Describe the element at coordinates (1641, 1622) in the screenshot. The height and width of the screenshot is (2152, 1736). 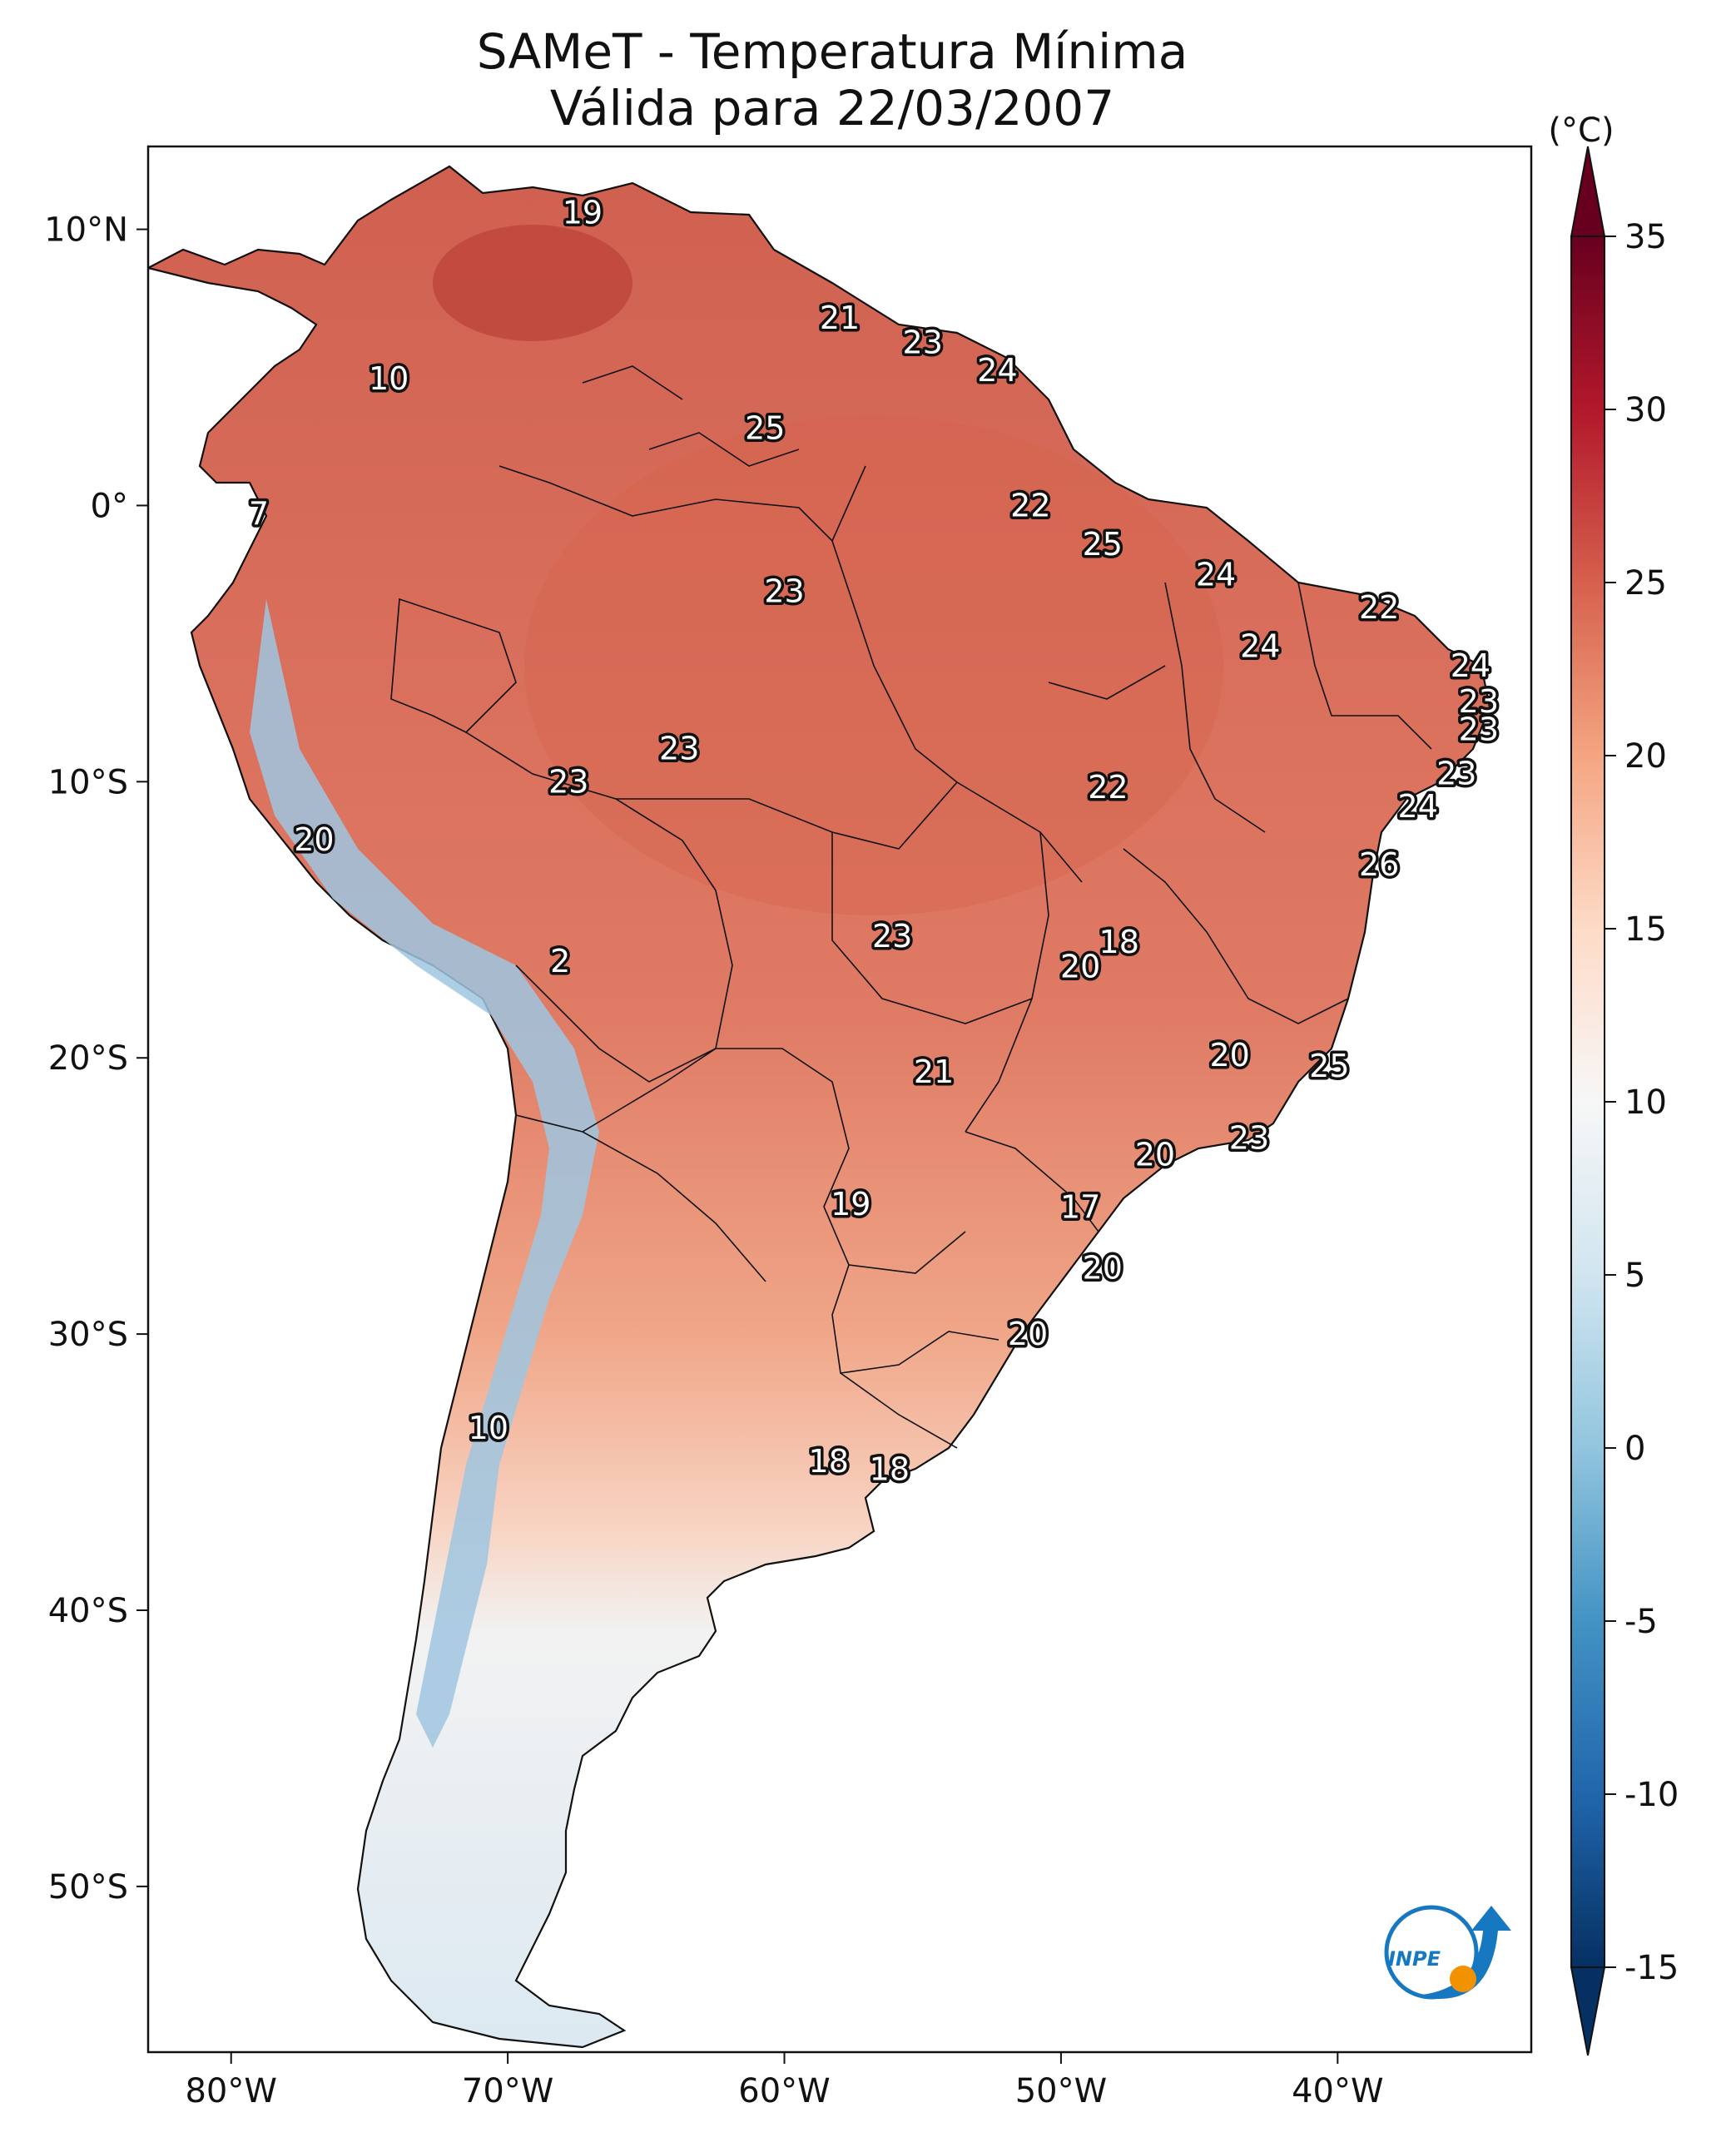
I see `colorbar-tick-label: -5` at that location.